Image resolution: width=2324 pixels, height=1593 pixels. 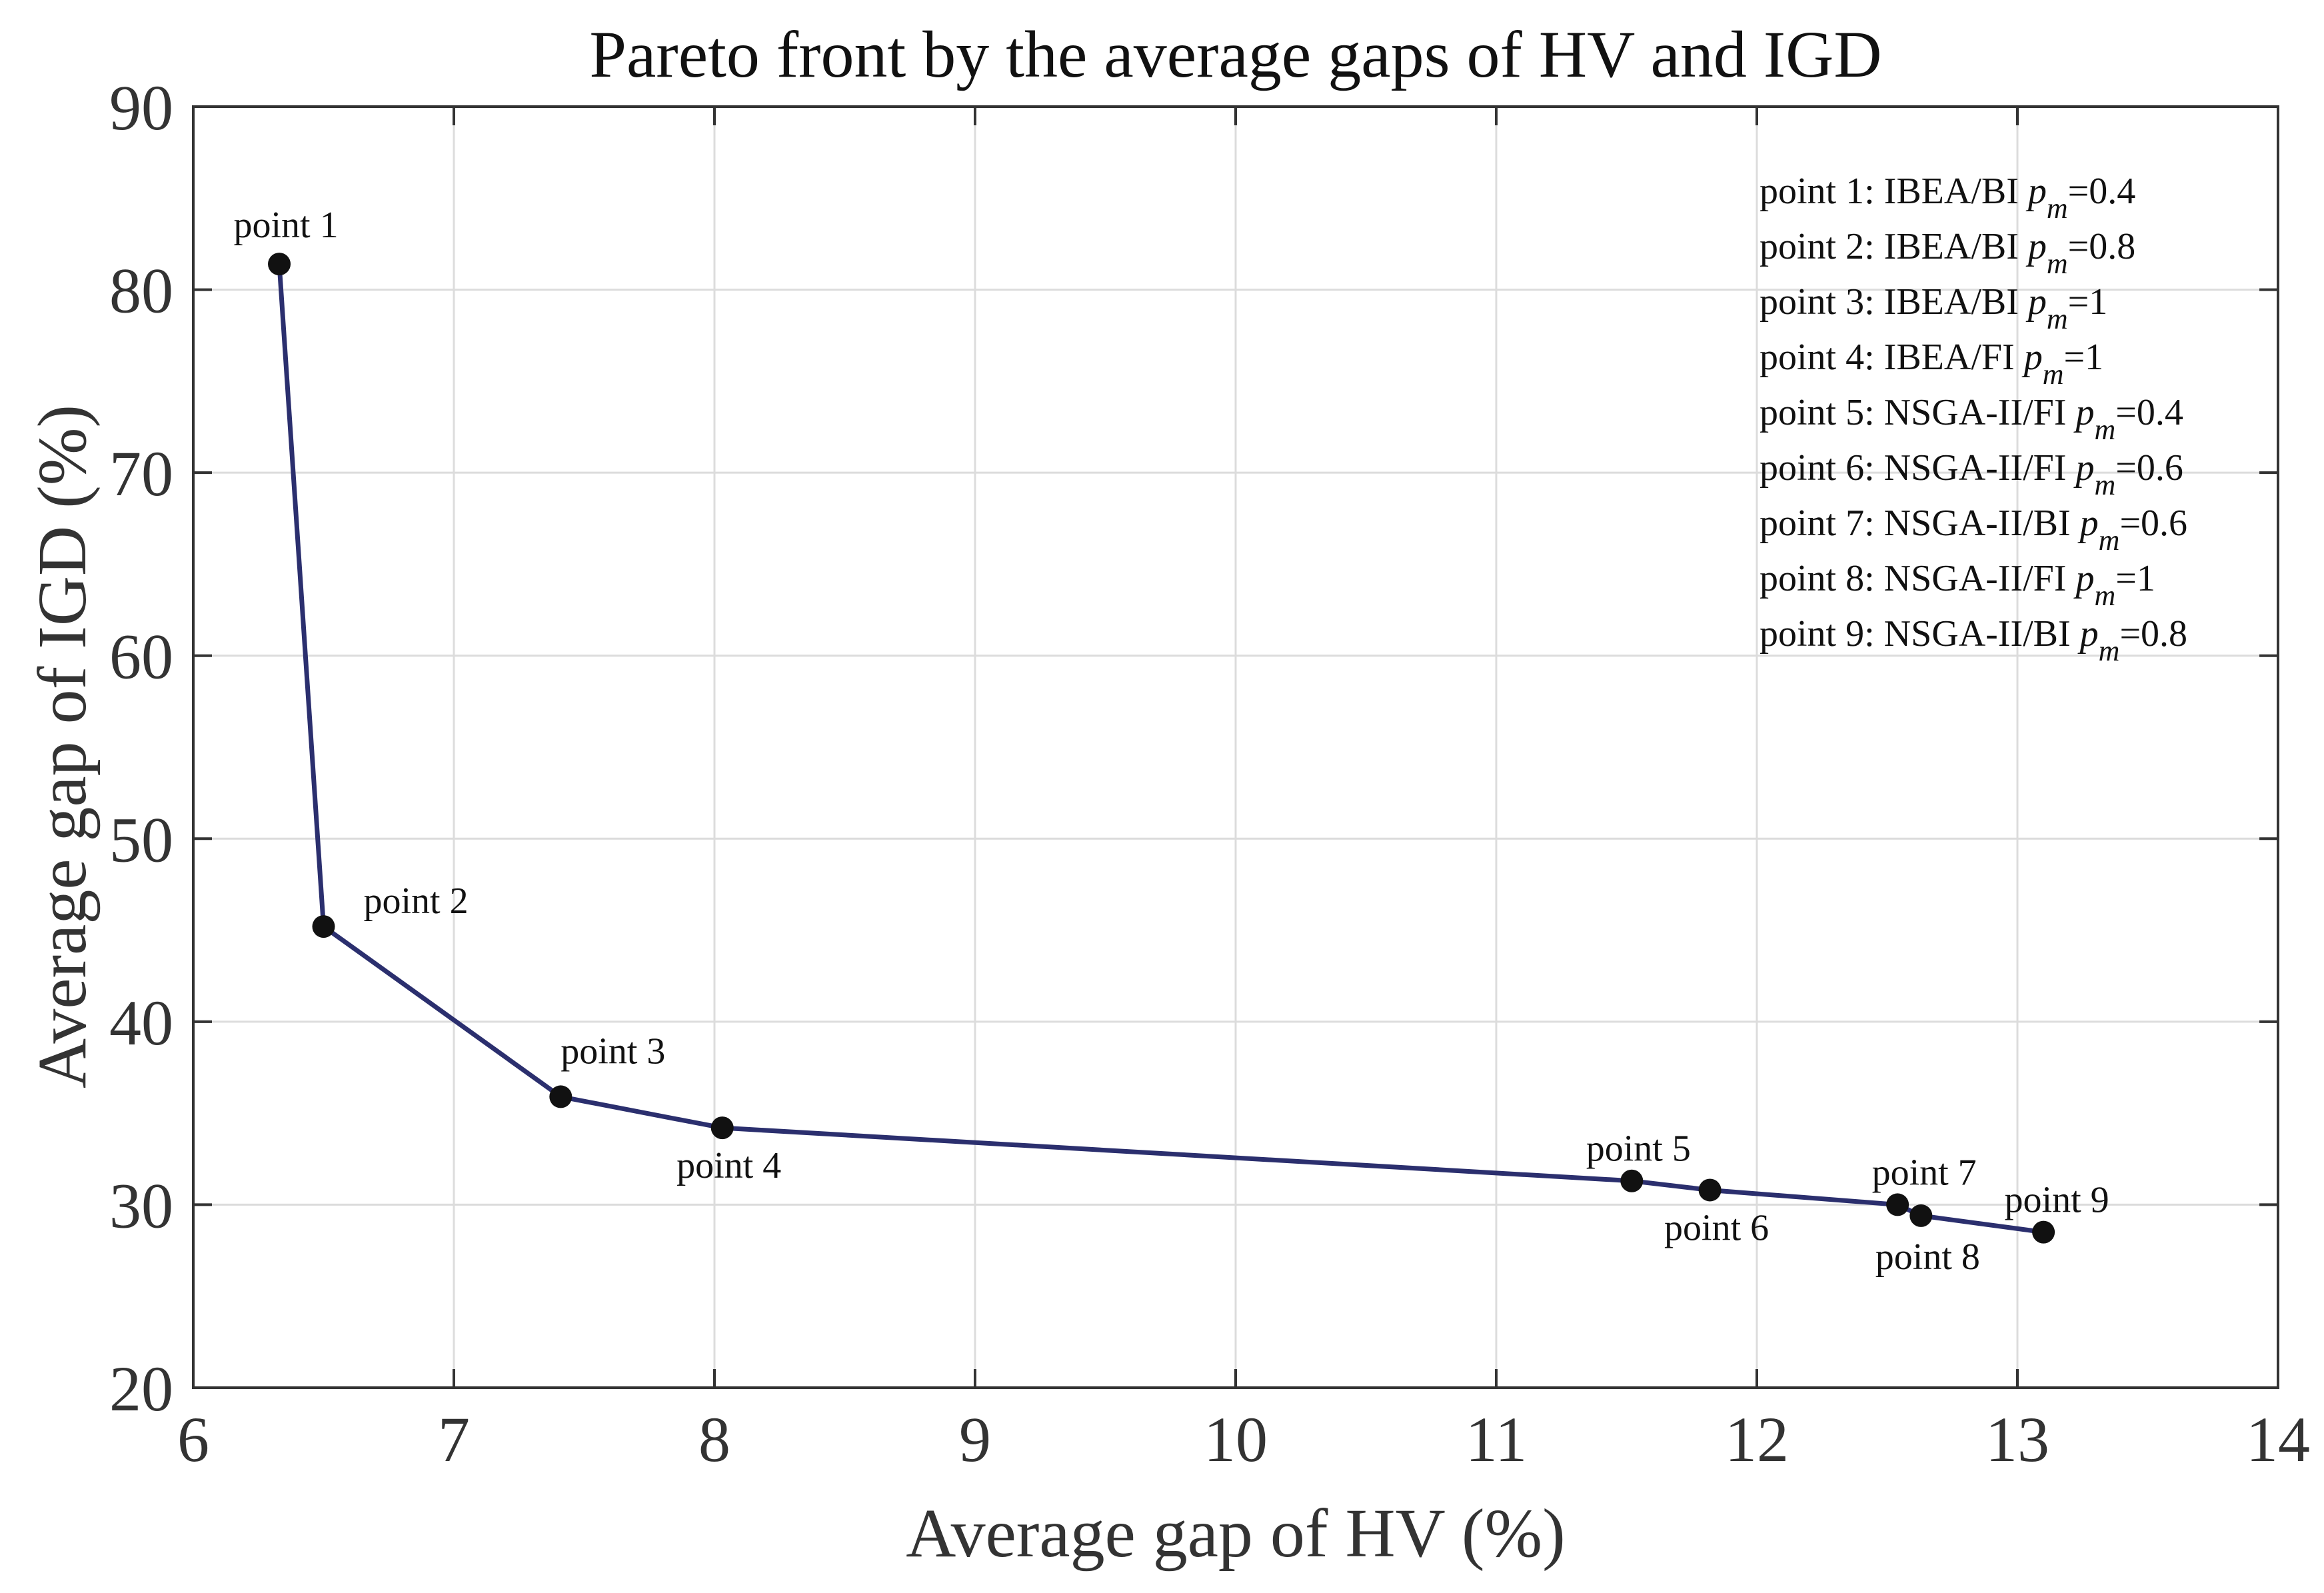 What do you see at coordinates (1924, 1172) in the screenshot?
I see `data-point-label: point 7` at bounding box center [1924, 1172].